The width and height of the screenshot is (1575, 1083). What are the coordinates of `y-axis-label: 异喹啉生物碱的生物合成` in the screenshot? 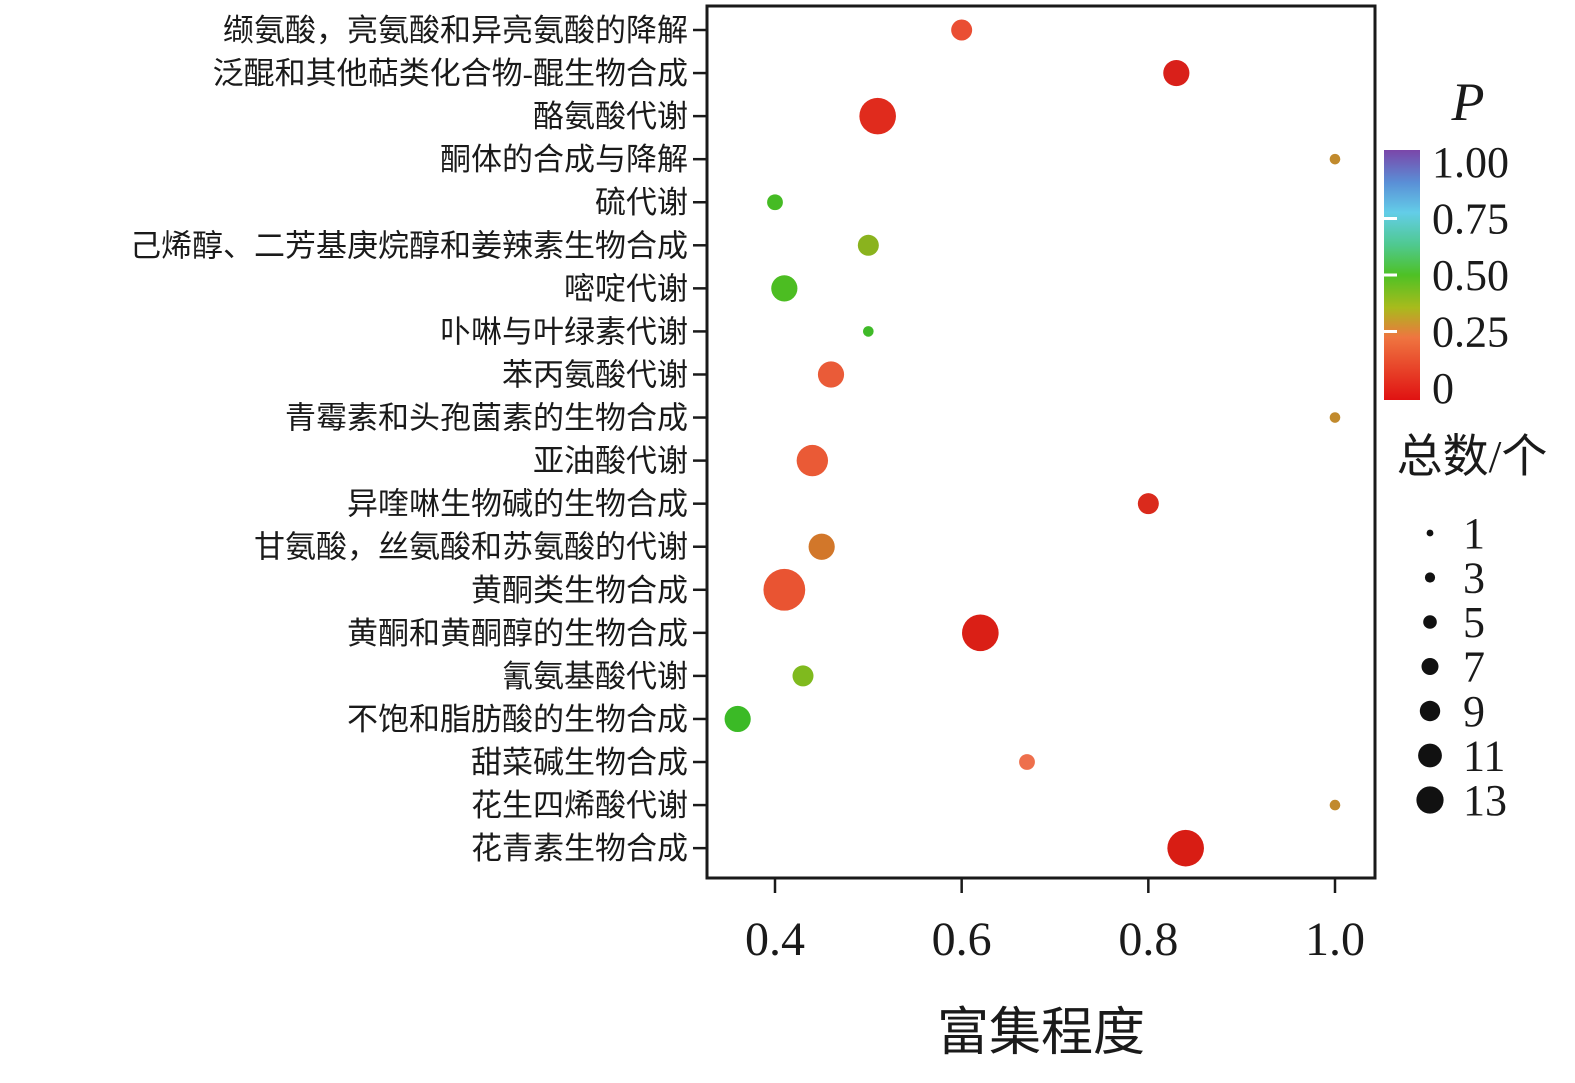 It's located at (517, 504).